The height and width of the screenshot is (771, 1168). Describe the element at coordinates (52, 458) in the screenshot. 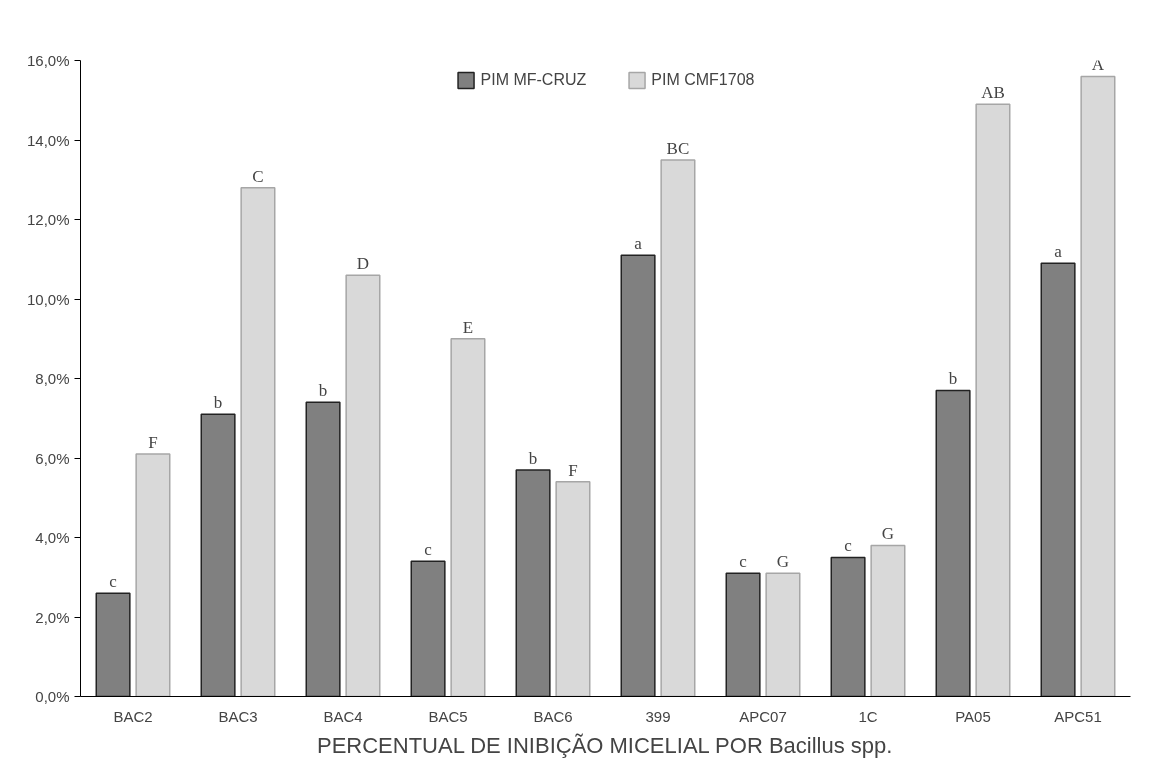

I see `y-tick-label: 6,0%` at that location.